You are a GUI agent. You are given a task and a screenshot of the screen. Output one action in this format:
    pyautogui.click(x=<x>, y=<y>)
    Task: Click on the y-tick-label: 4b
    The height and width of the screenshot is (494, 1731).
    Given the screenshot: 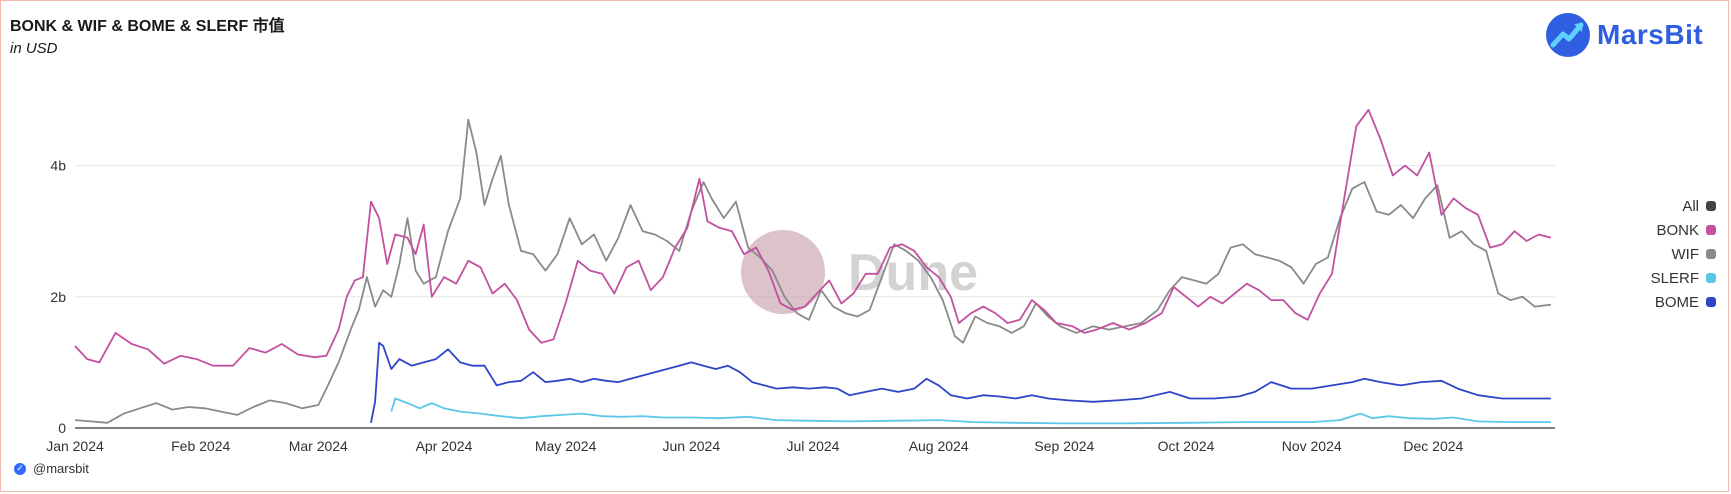 What is the action you would take?
    pyautogui.click(x=58, y=166)
    